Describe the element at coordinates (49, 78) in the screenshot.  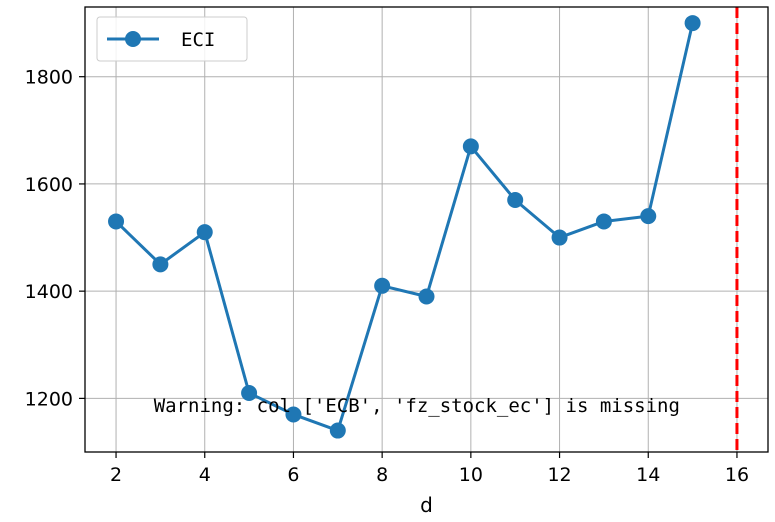
I see `y-tick-label: 1800` at that location.